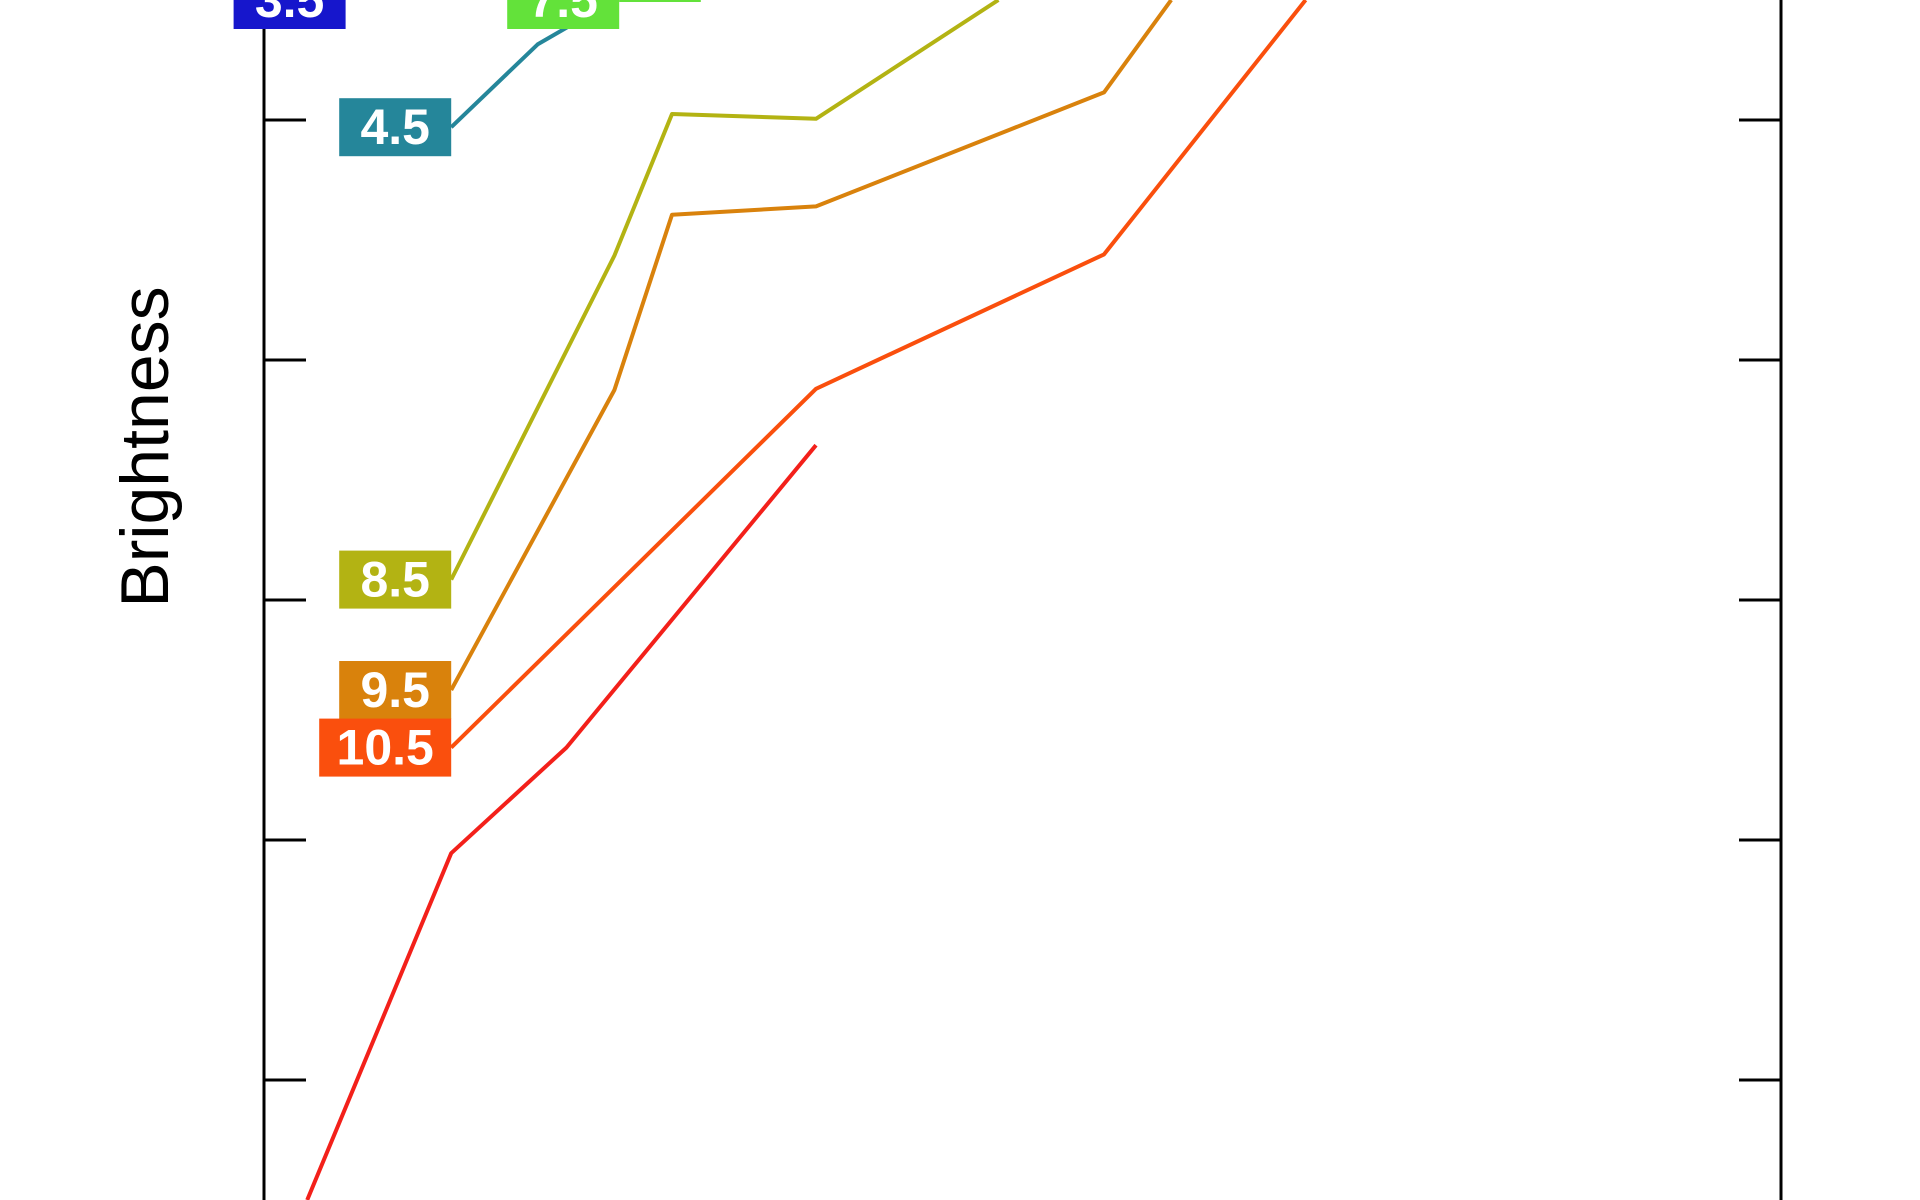  Describe the element at coordinates (145, 446) in the screenshot. I see `y-axis-title: Brightness` at that location.